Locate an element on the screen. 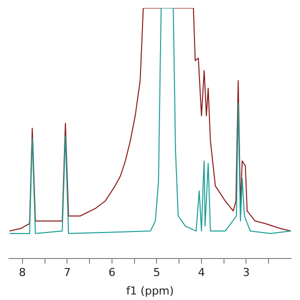 This screenshot has height=300, width=300. x-tick-label: 7 is located at coordinates (67, 273).